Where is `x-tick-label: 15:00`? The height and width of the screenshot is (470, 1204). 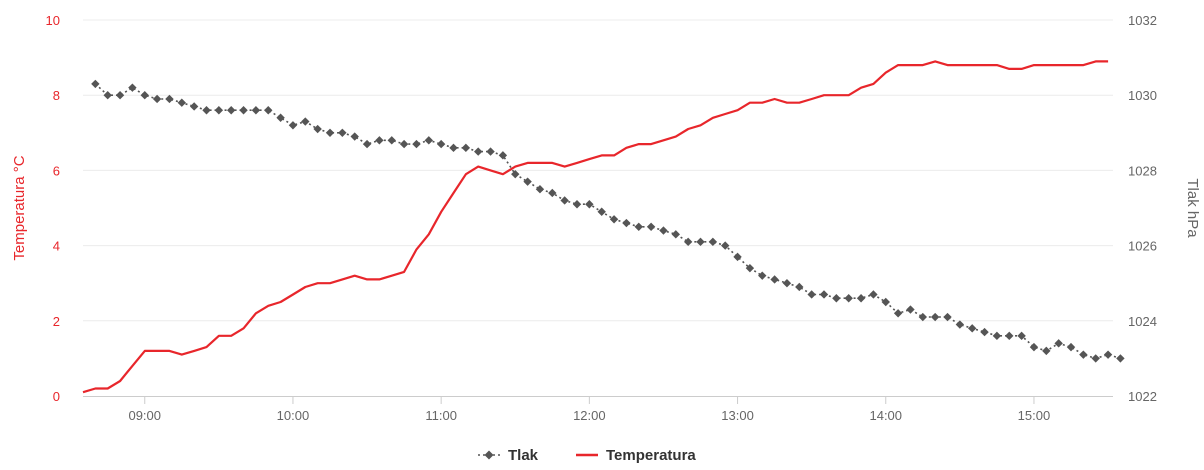
x-tick-label: 15:00 is located at coordinates (1034, 415).